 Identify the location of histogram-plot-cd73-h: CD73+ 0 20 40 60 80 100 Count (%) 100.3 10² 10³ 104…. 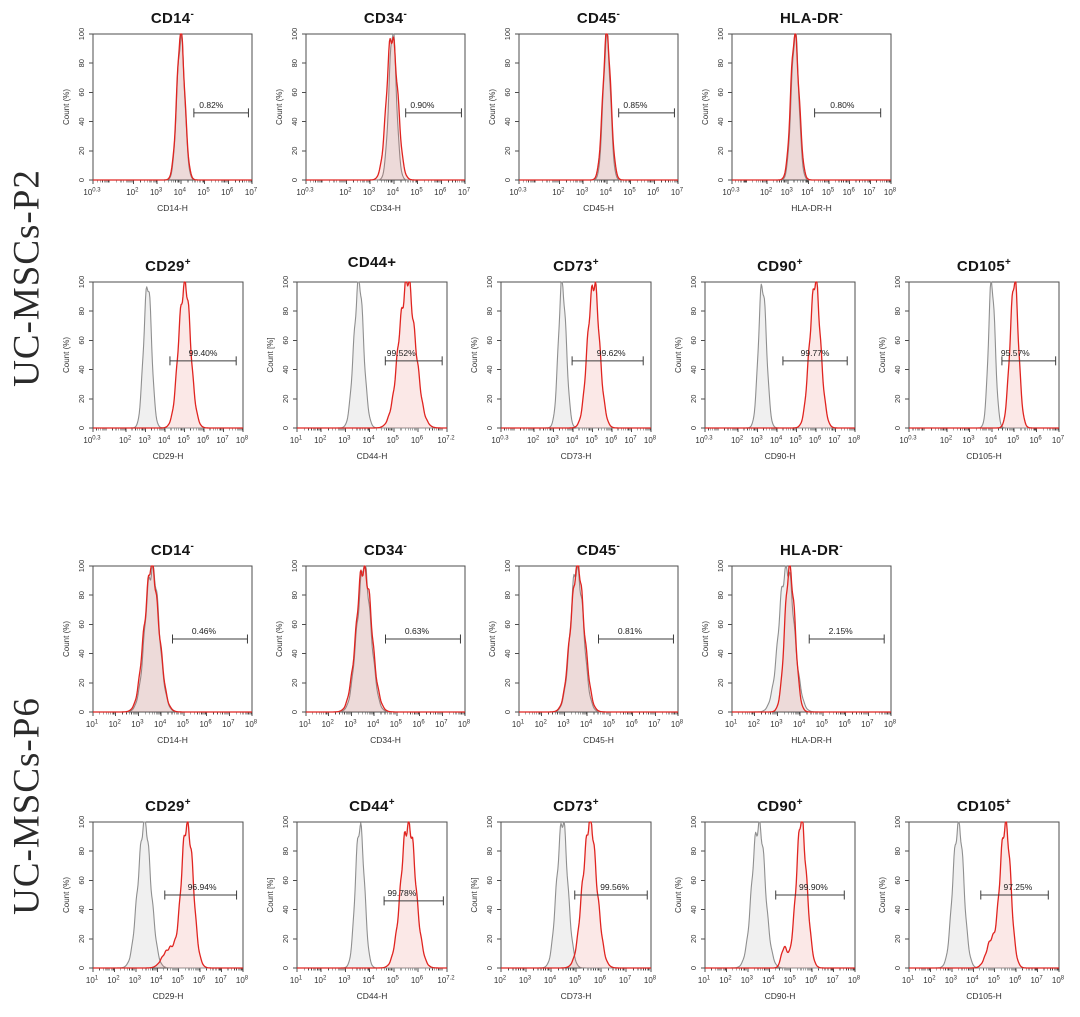
(566, 364).